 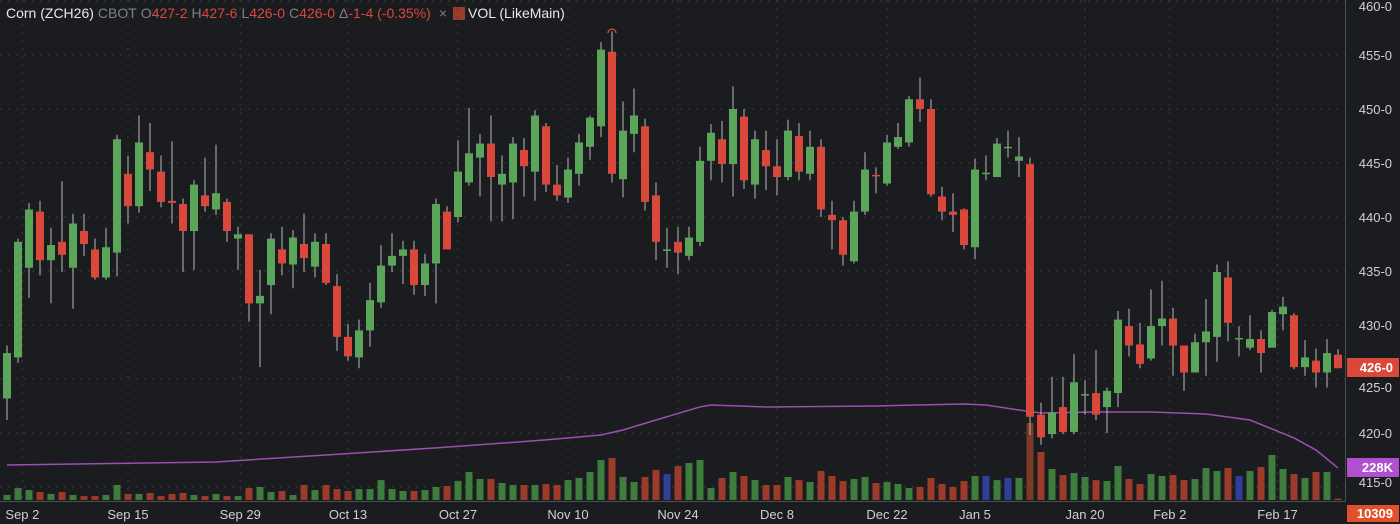 I want to click on symbol-name: Corn (ZCH26), so click(x=50, y=13).